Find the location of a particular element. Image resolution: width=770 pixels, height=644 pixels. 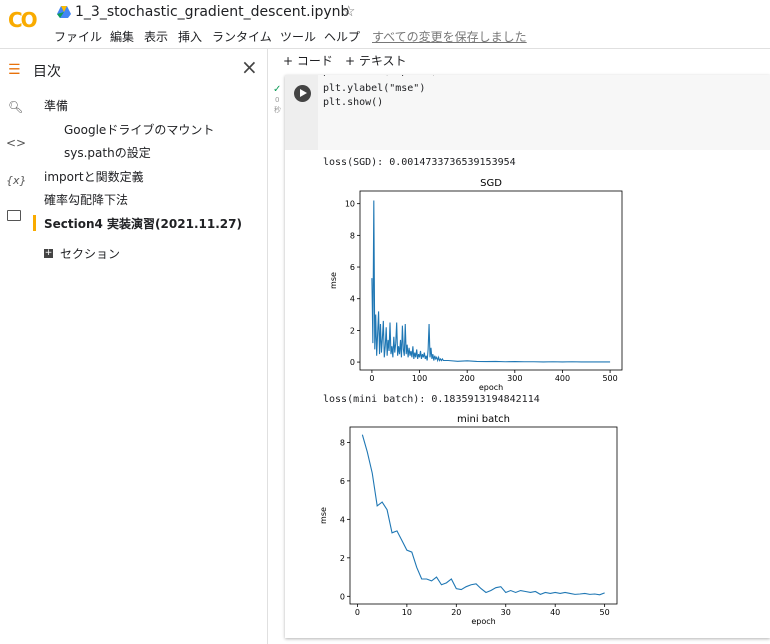

close-button: × is located at coordinates (249, 67).